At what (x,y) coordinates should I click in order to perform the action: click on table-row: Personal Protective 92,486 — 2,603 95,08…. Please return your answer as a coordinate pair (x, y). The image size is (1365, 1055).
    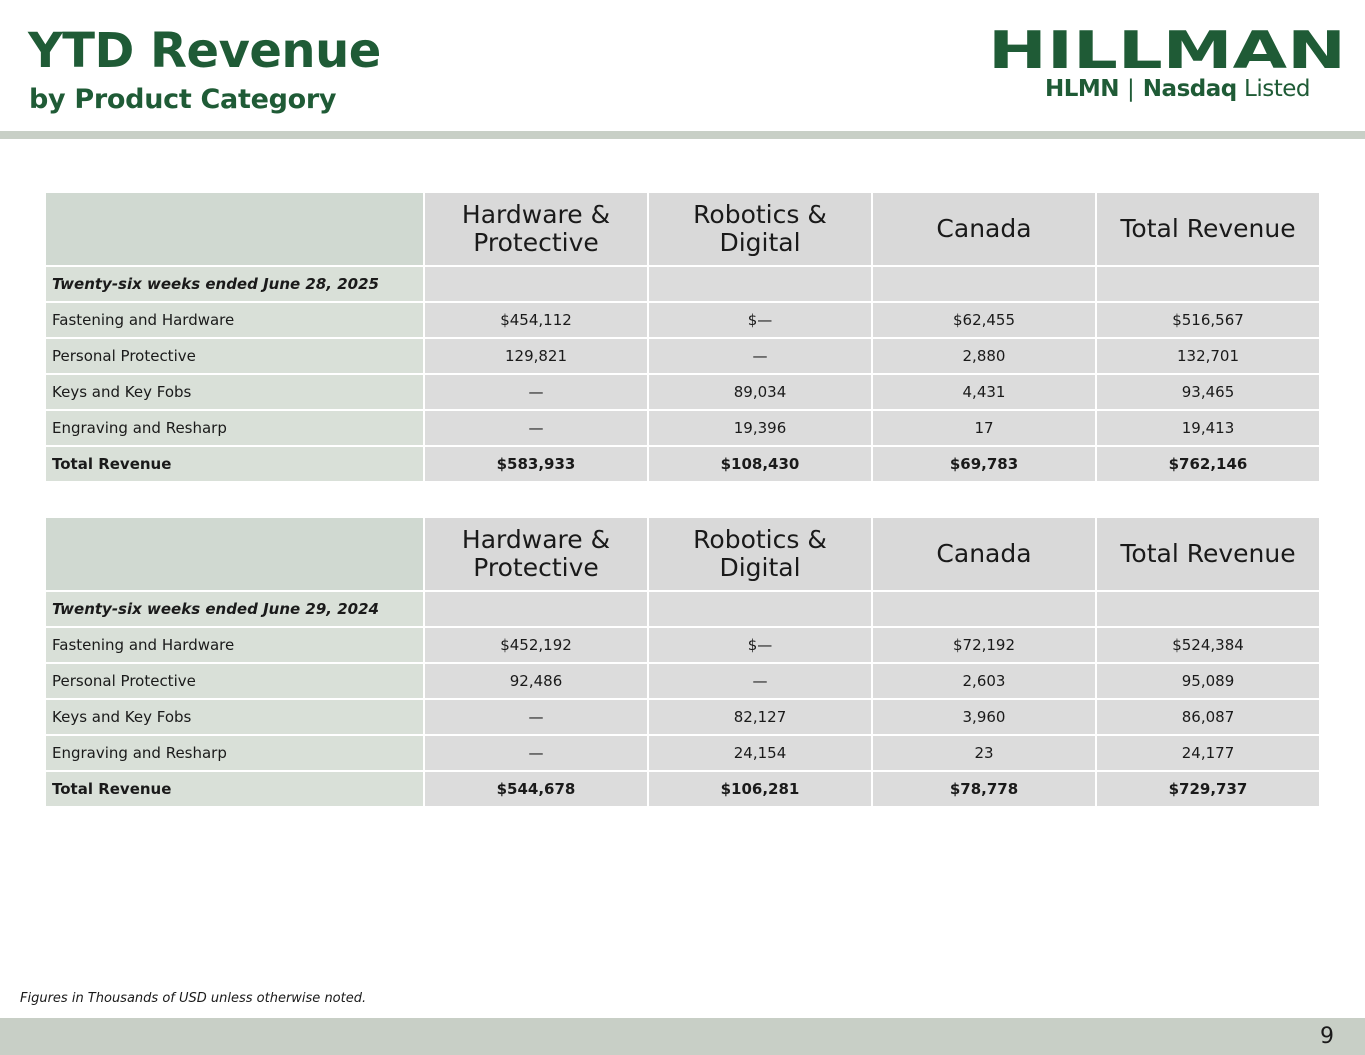
    Looking at the image, I should click on (682, 681).